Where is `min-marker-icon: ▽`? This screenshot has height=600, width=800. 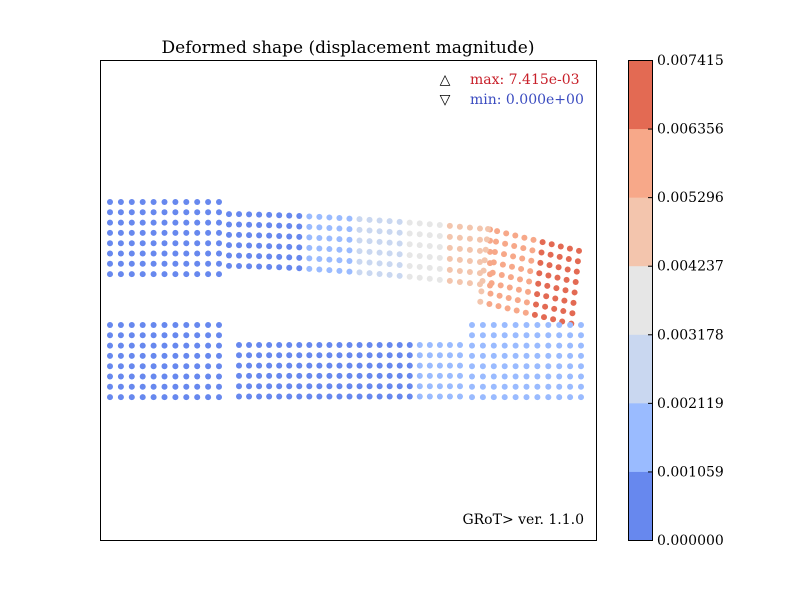 min-marker-icon: ▽ is located at coordinates (445, 100).